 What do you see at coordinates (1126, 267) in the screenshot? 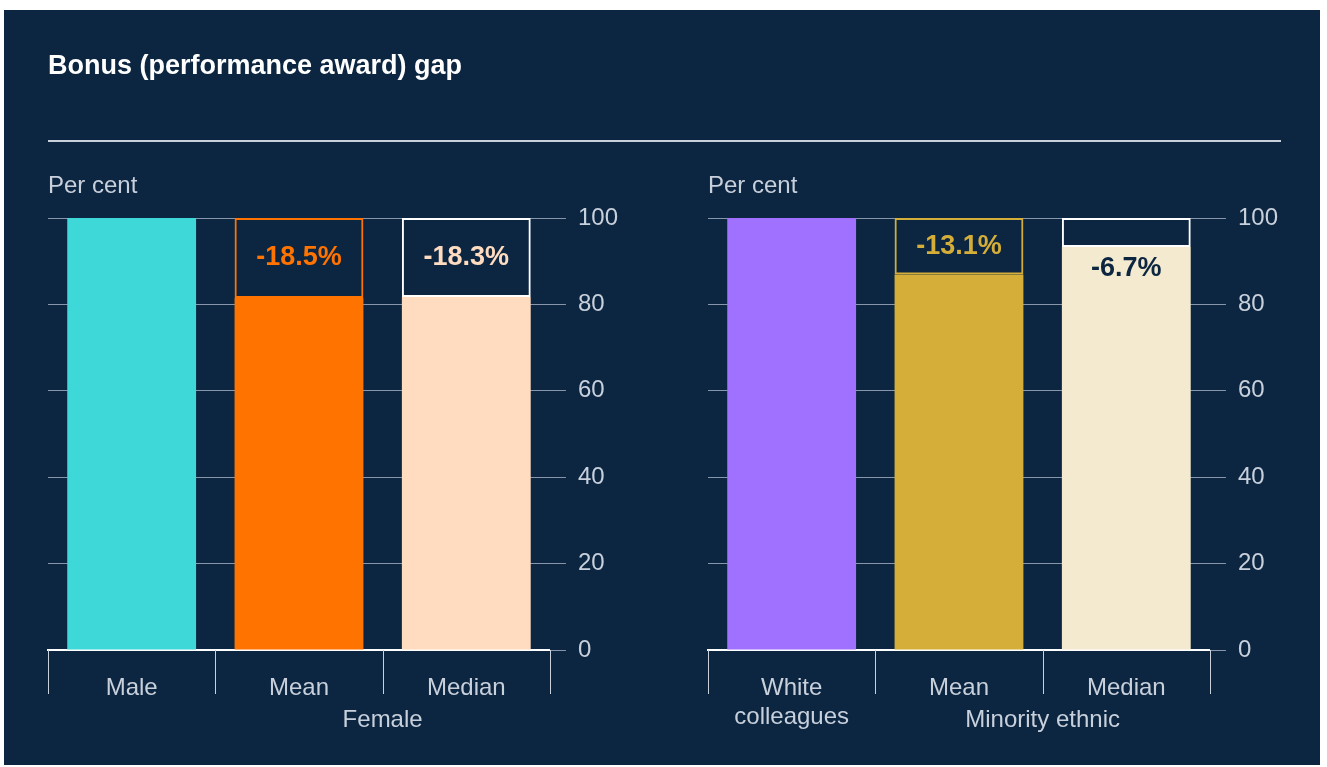
I see `annotation: -6.7%` at bounding box center [1126, 267].